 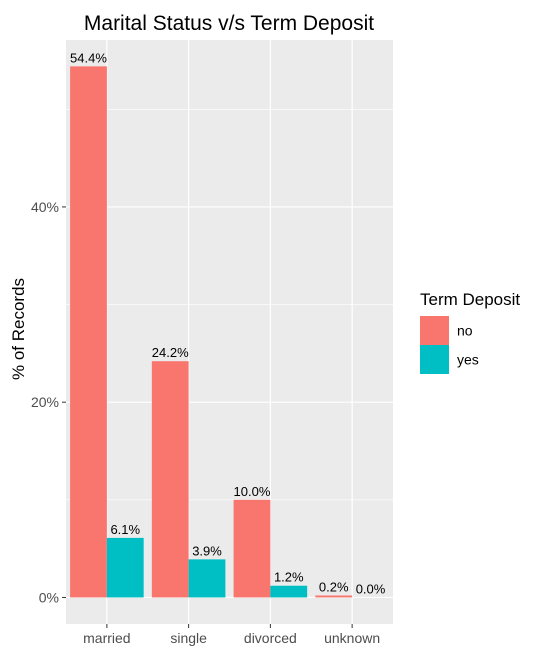 I want to click on data-label-yes-unknown: 0.0%, so click(x=371, y=588).